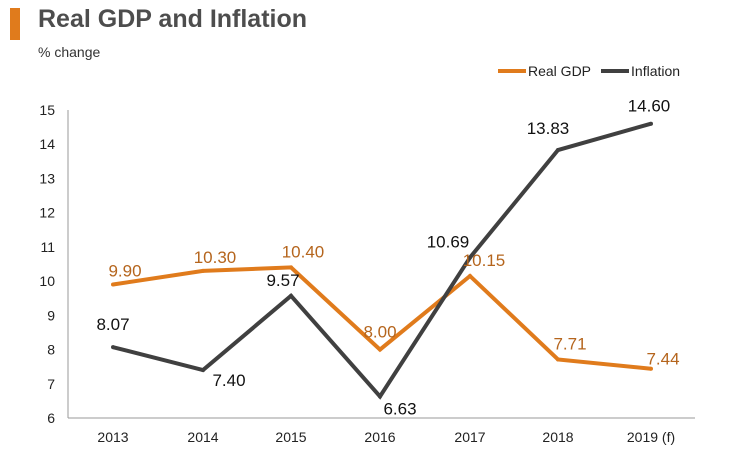  What do you see at coordinates (51, 315) in the screenshot?
I see `y-tick-label: 9` at bounding box center [51, 315].